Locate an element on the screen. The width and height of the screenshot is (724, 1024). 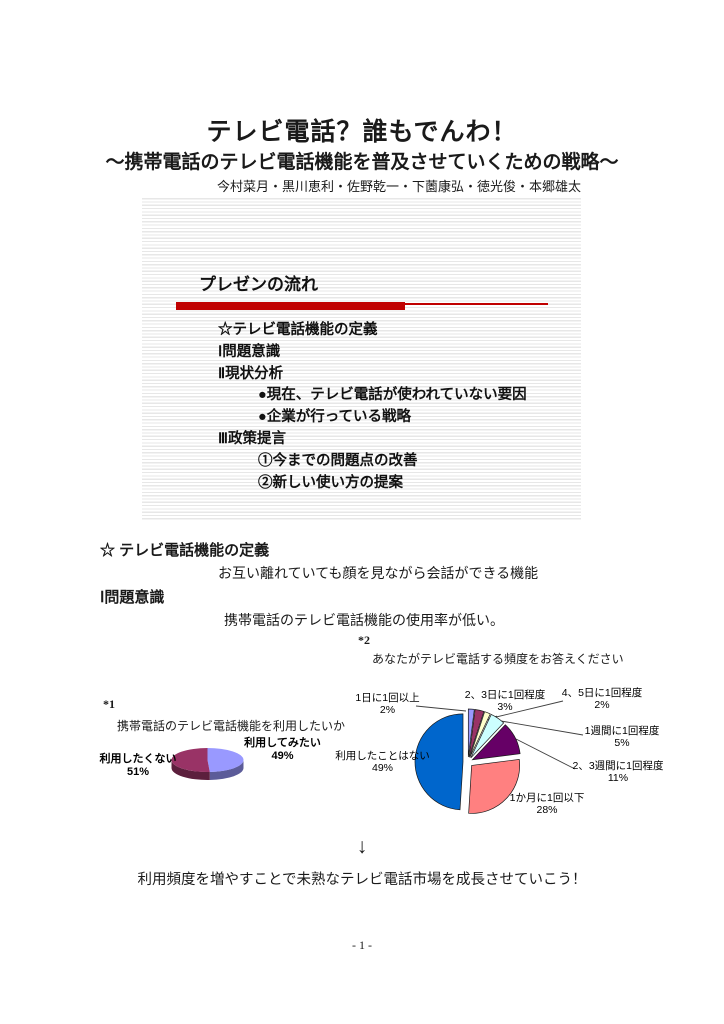
slide-item: Ⅰ問題意識 is located at coordinates (249, 351).